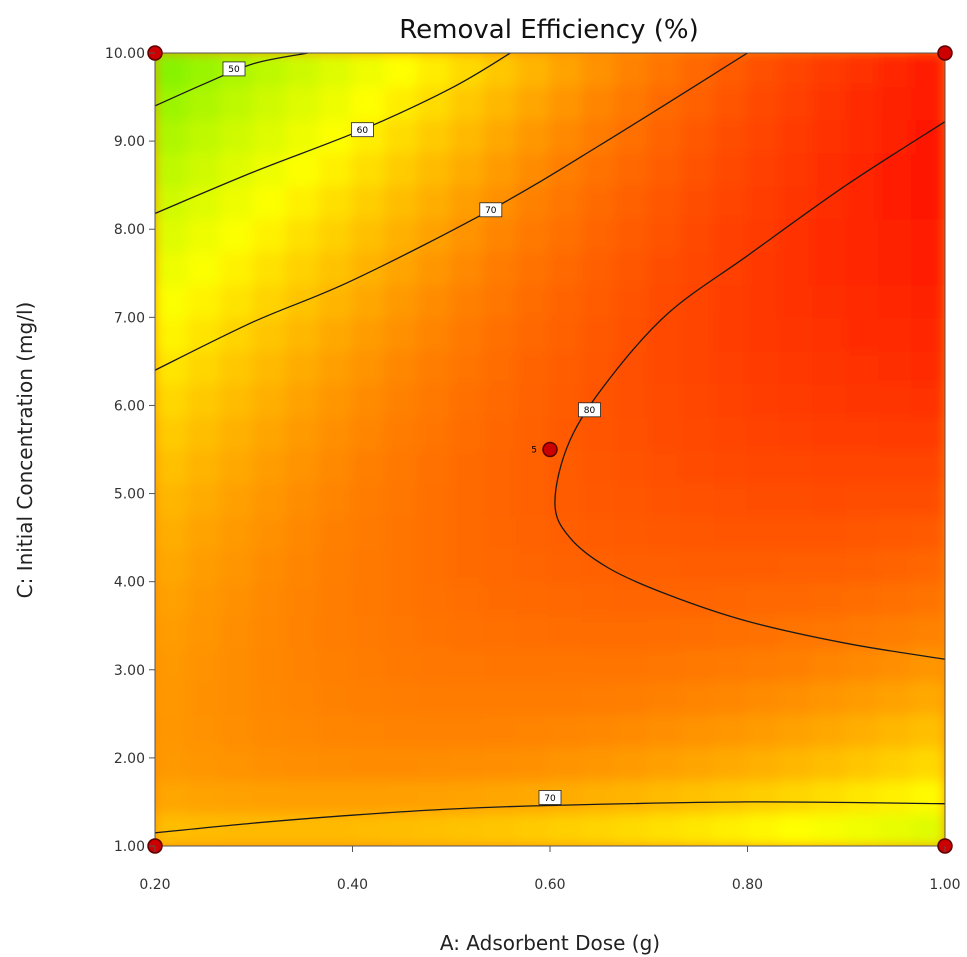 This screenshot has height=957, width=967. Describe the element at coordinates (129, 495) in the screenshot. I see `y-tick-label: 5.00` at that location.